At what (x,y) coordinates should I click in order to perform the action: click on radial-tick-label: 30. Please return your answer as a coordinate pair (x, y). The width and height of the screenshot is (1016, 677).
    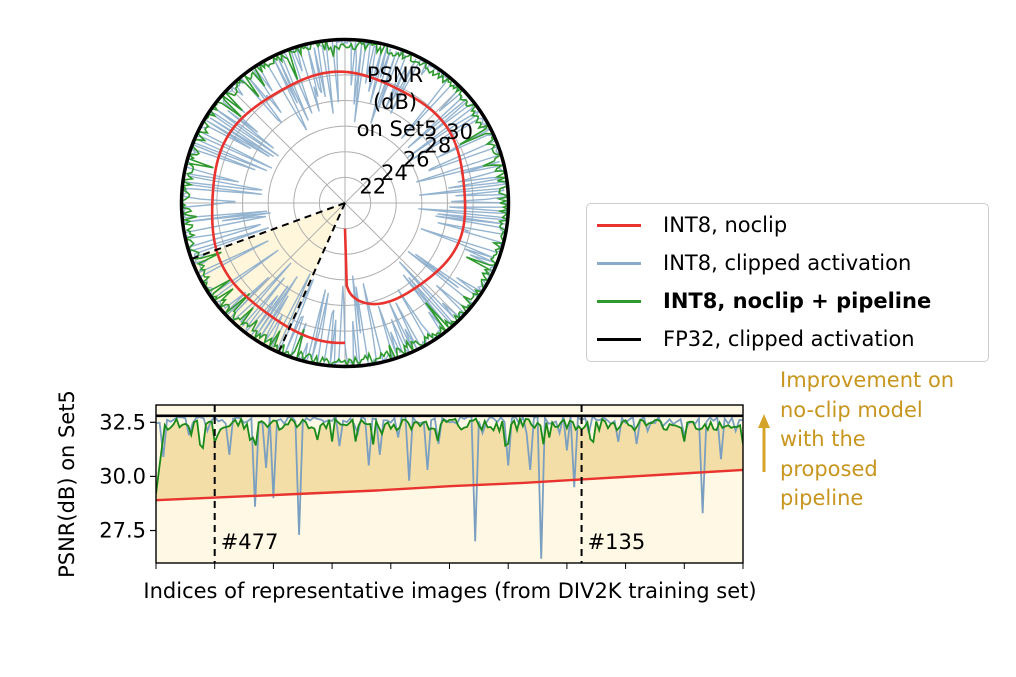
    Looking at the image, I should click on (459, 132).